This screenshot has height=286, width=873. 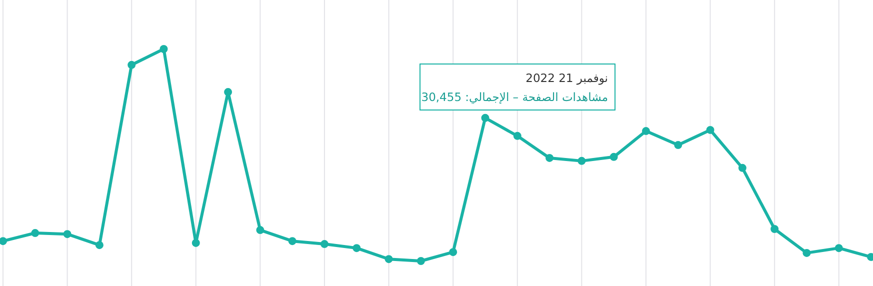 What do you see at coordinates (518, 87) in the screenshot?
I see `tooltip: نوفمبر 21 2022 مشاهدات الصفحة – الإجمالي: 30,455` at bounding box center [518, 87].